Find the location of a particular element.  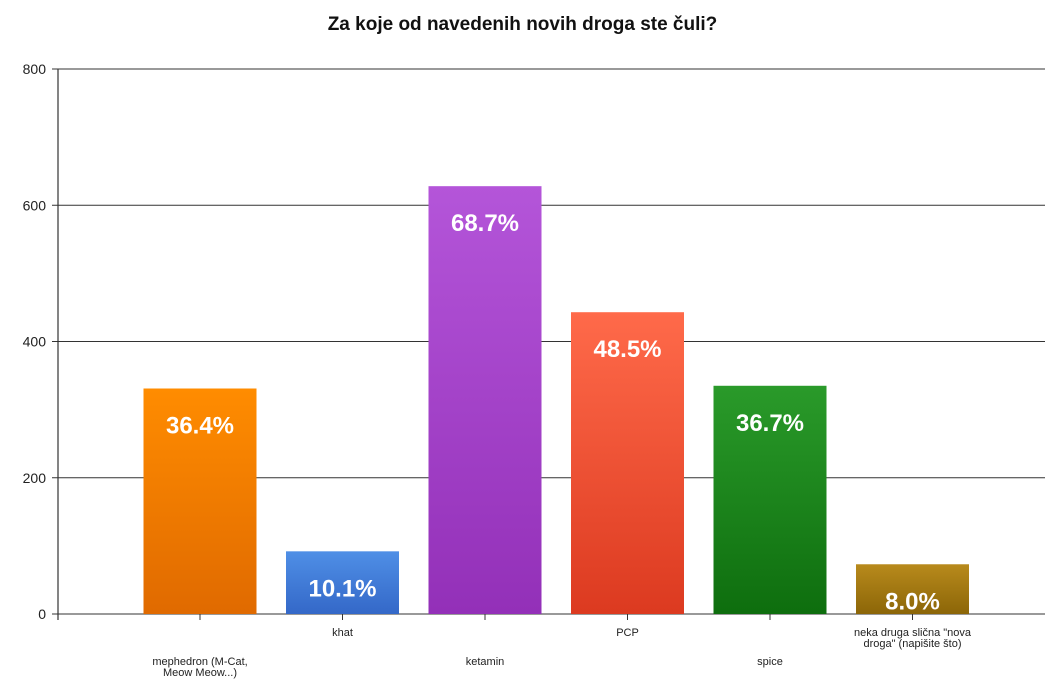

category-label: droga" (napišite što) is located at coordinates (912, 644).